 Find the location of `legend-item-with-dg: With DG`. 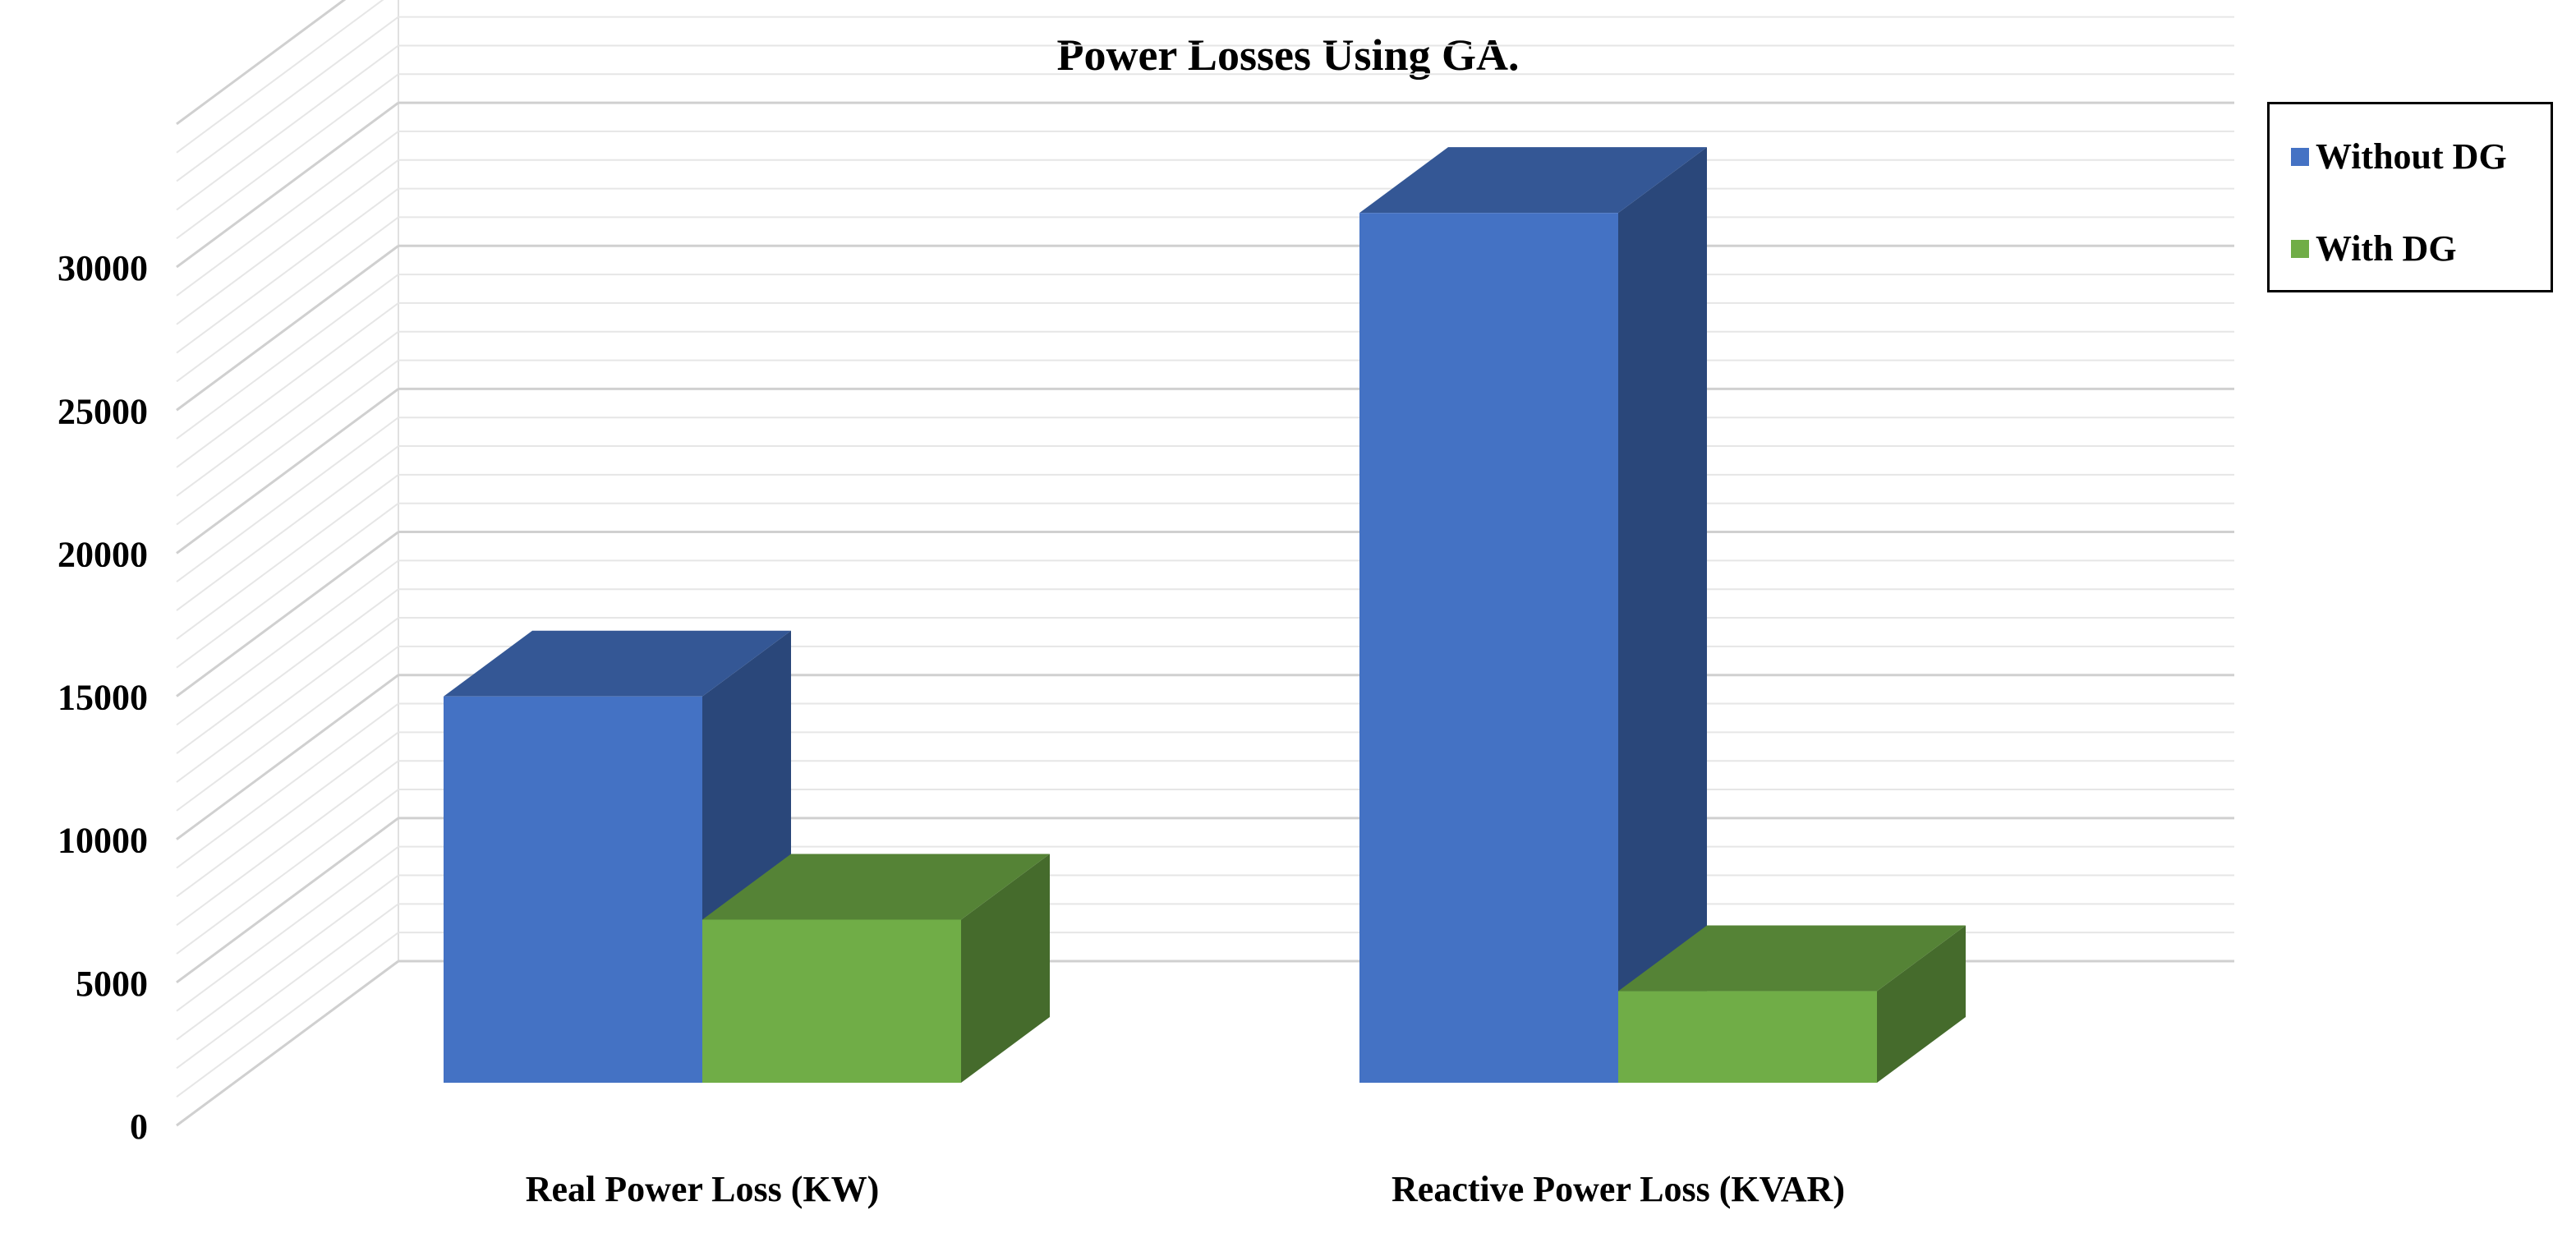

legend-item-with-dg: With DG is located at coordinates (2374, 248).